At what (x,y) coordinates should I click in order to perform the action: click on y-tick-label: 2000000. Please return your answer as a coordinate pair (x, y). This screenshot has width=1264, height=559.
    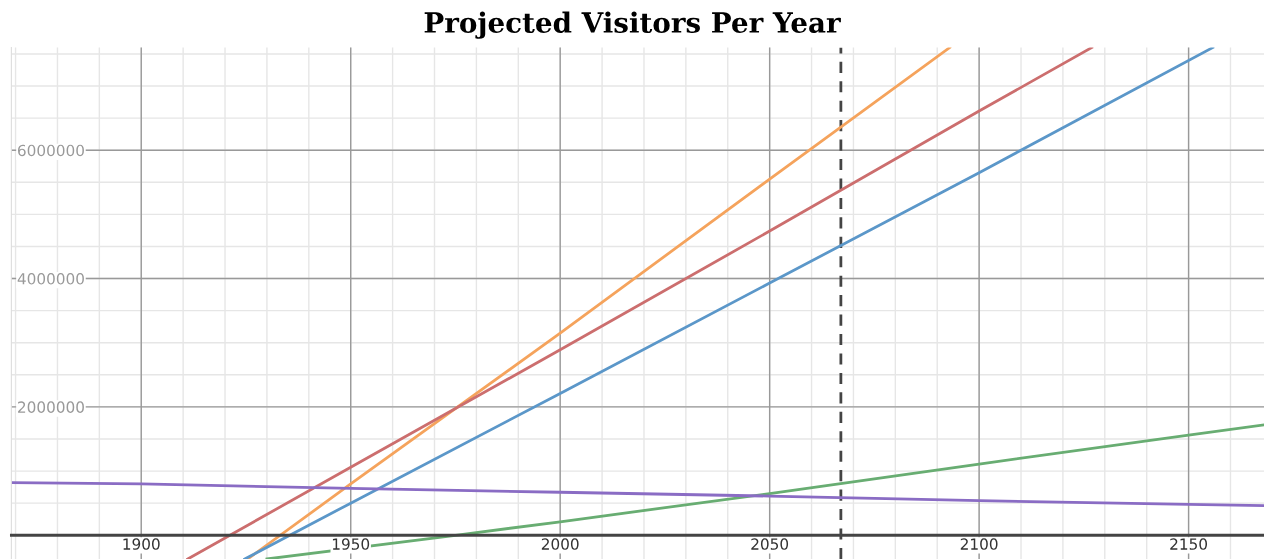
    Looking at the image, I should click on (51, 407).